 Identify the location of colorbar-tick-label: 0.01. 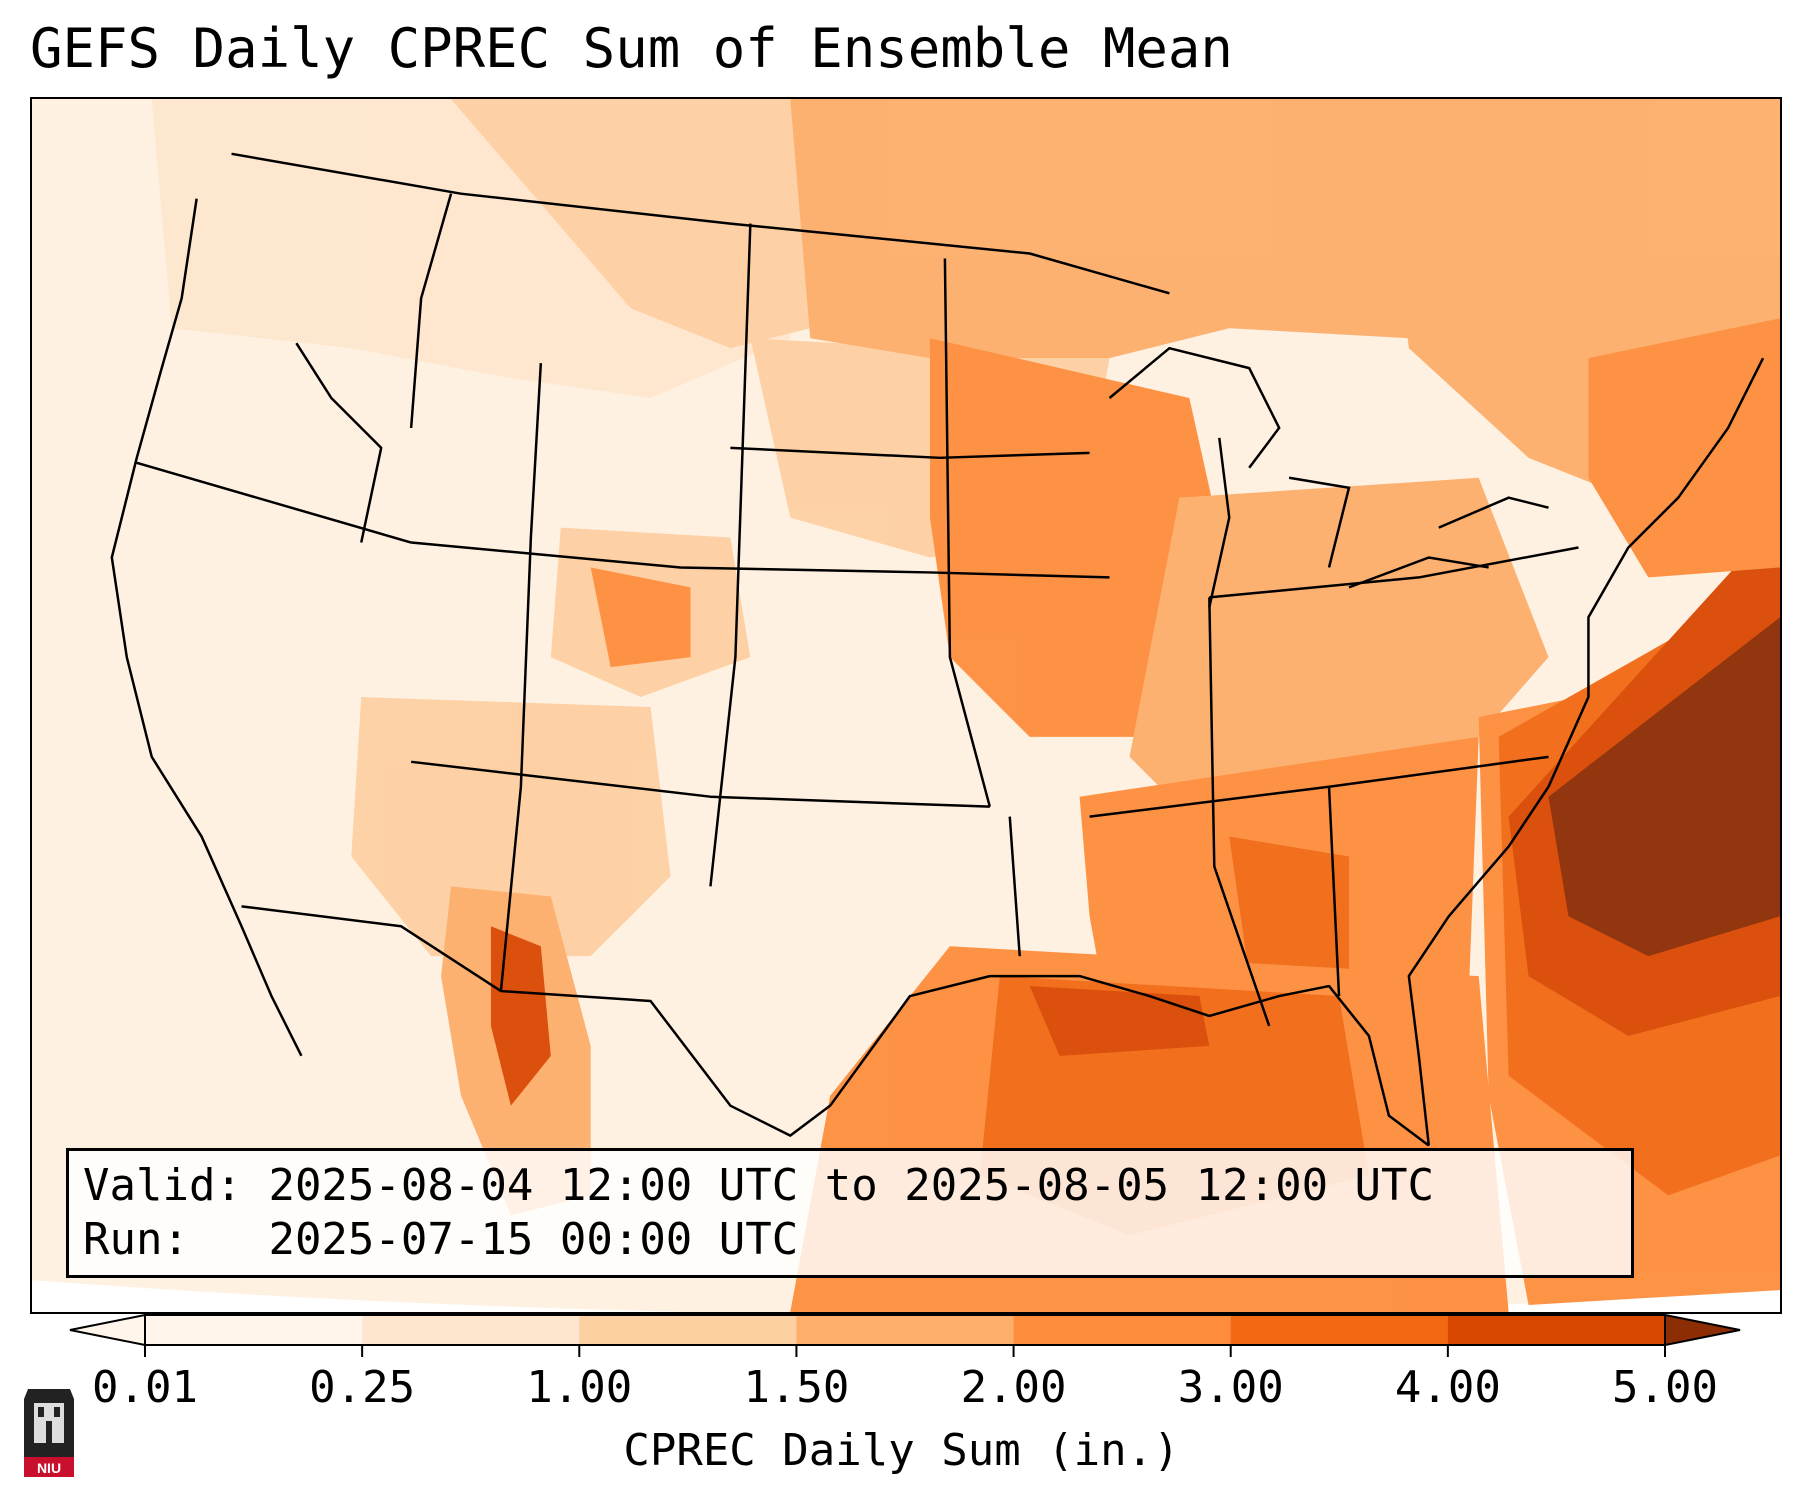
(145, 1387).